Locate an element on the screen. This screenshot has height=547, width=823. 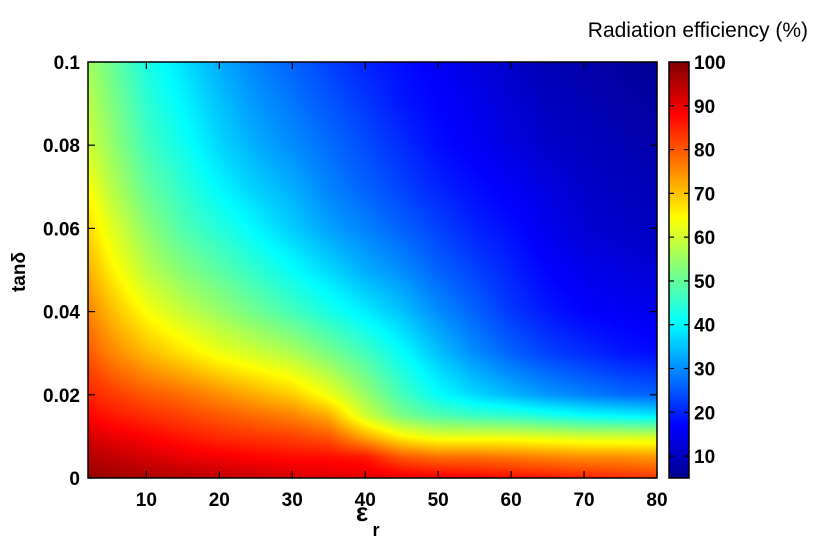
colorbar-tick-label: 40 is located at coordinates (704, 326).